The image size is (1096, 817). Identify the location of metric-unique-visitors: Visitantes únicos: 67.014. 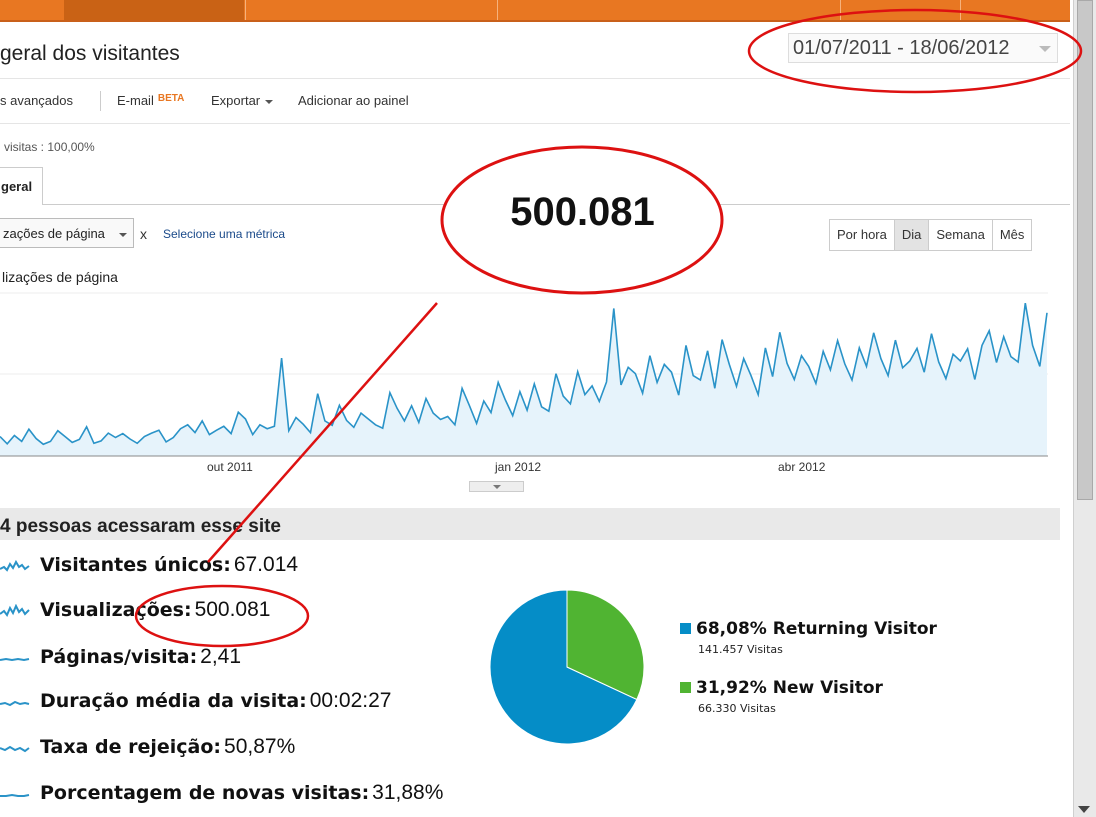
(149, 567).